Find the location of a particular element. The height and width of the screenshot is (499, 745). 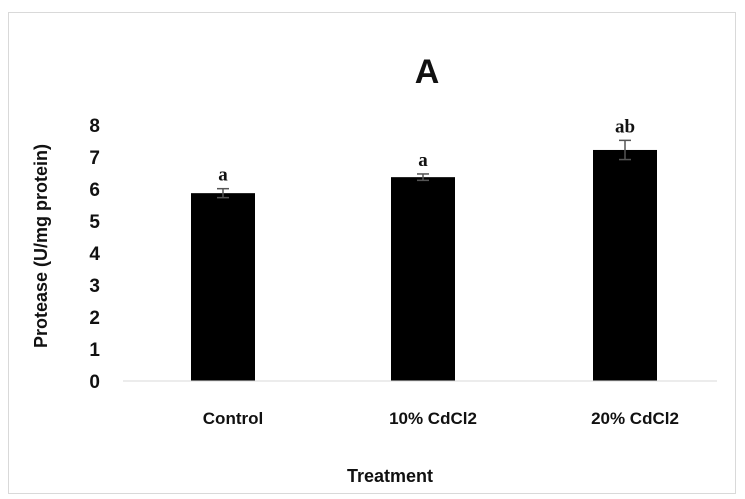

y-tick-label: 5 is located at coordinates (94, 222).